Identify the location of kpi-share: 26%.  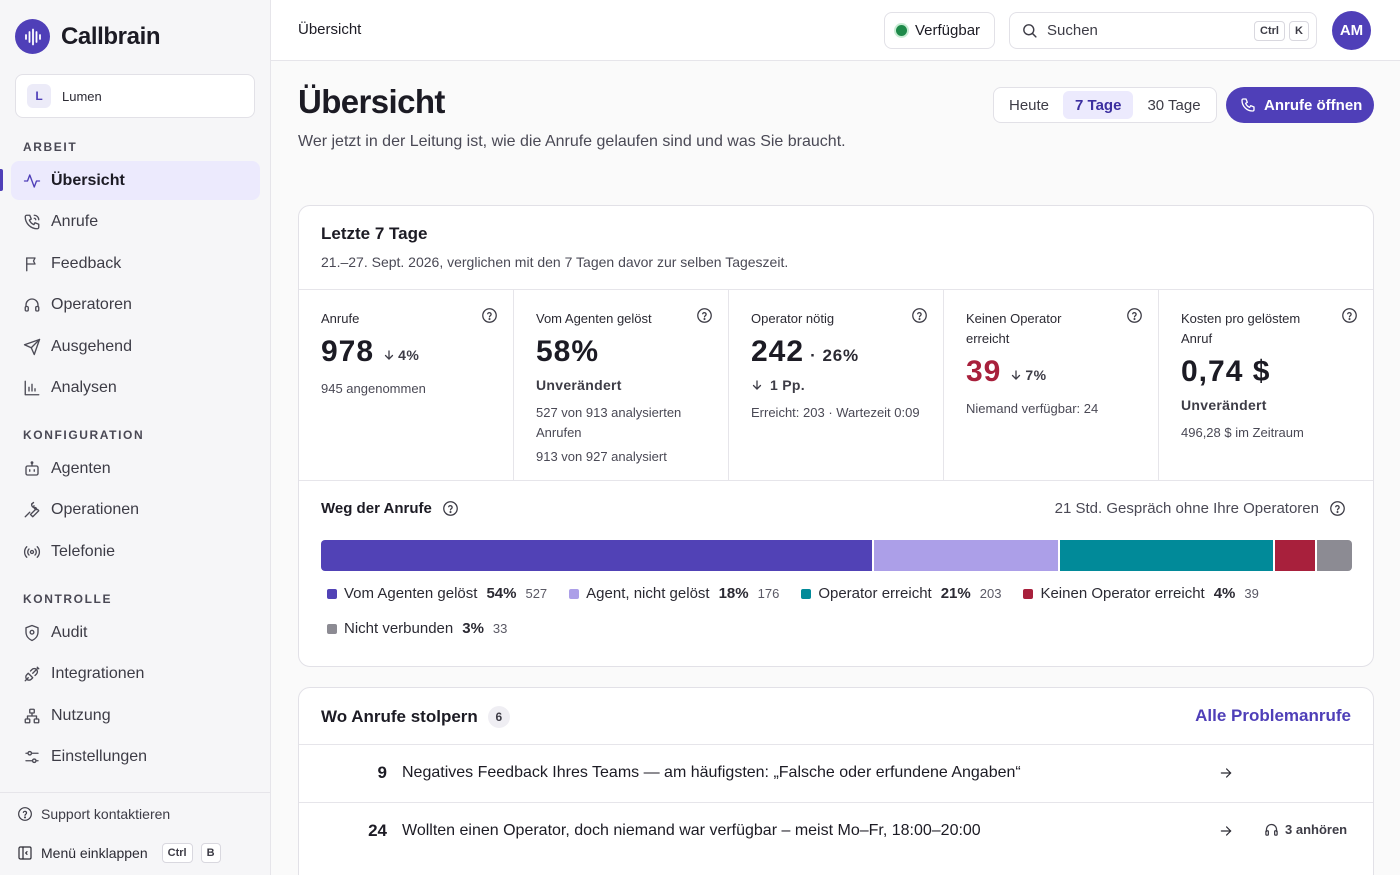
(840, 355).